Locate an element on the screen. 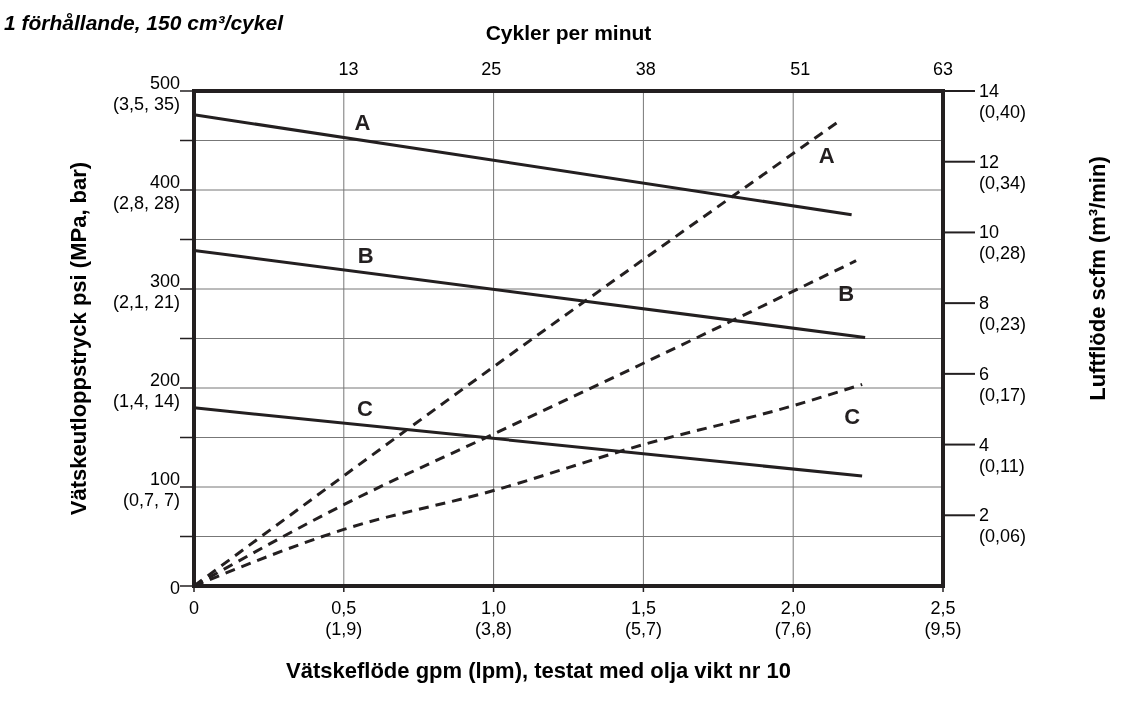  y2-axis-title: Luftflöde scfm (m³/min) is located at coordinates (1097, 278).